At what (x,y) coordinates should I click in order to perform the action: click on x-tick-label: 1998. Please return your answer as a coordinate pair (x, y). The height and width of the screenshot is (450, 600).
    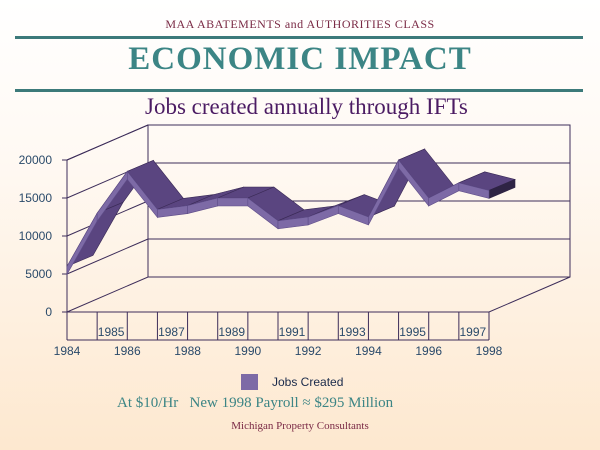
    Looking at the image, I should click on (489, 351).